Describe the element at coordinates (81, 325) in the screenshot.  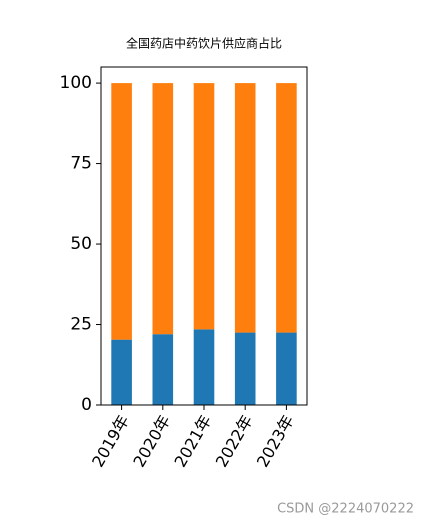
I see `y-tick-label: 25` at that location.